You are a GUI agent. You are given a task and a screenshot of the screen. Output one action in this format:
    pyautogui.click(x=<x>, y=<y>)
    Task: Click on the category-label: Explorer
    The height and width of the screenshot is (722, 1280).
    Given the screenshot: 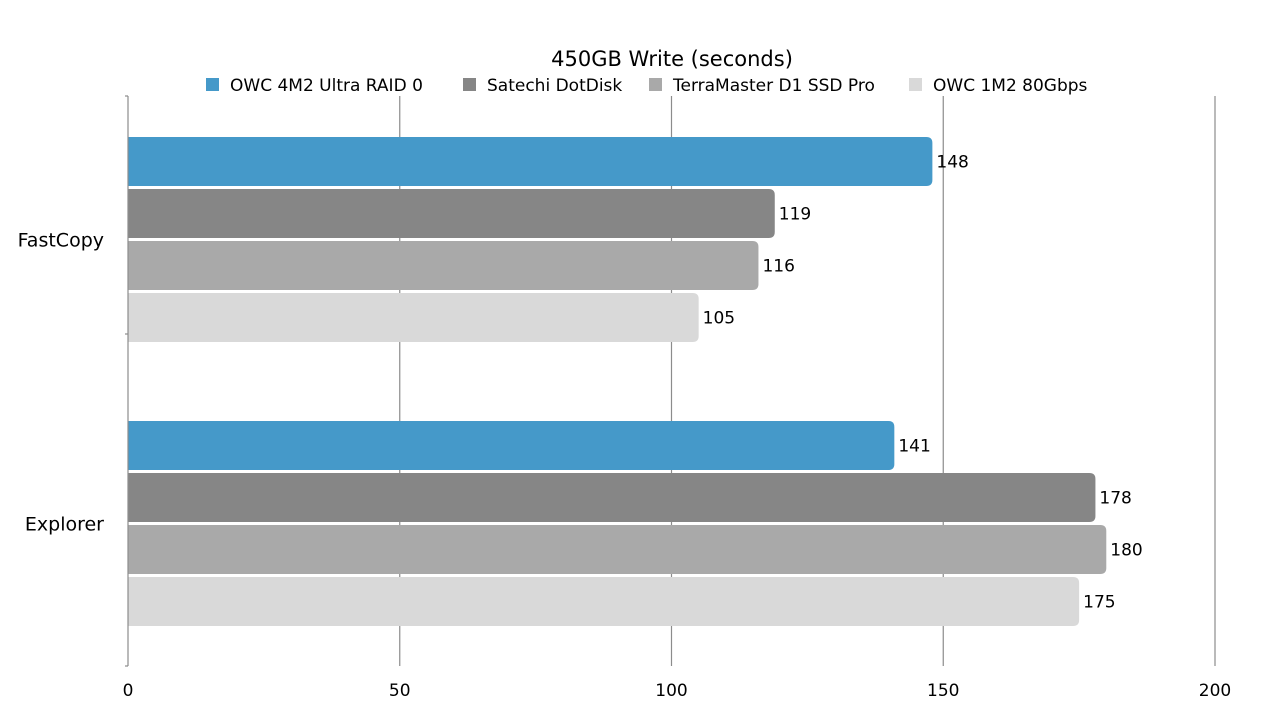 What is the action you would take?
    pyautogui.click(x=64, y=525)
    